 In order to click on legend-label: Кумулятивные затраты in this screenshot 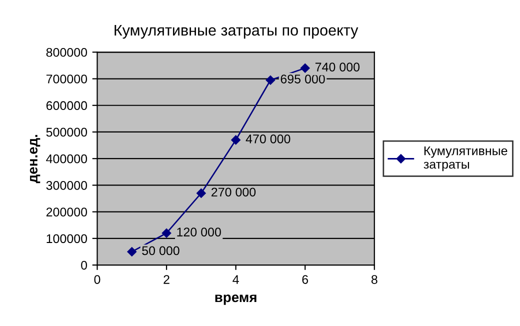, I will do `click(466, 159)`.